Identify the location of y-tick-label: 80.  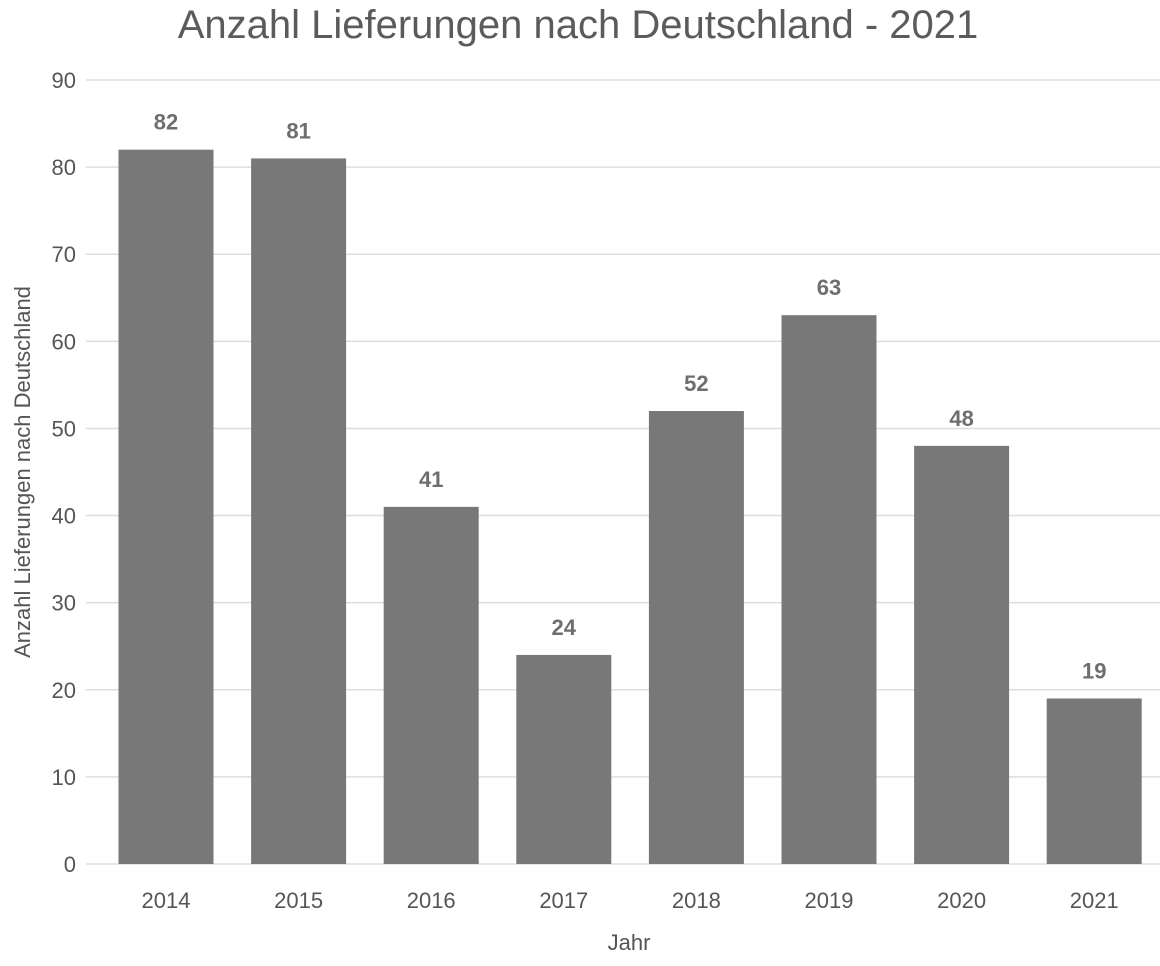
(64, 167).